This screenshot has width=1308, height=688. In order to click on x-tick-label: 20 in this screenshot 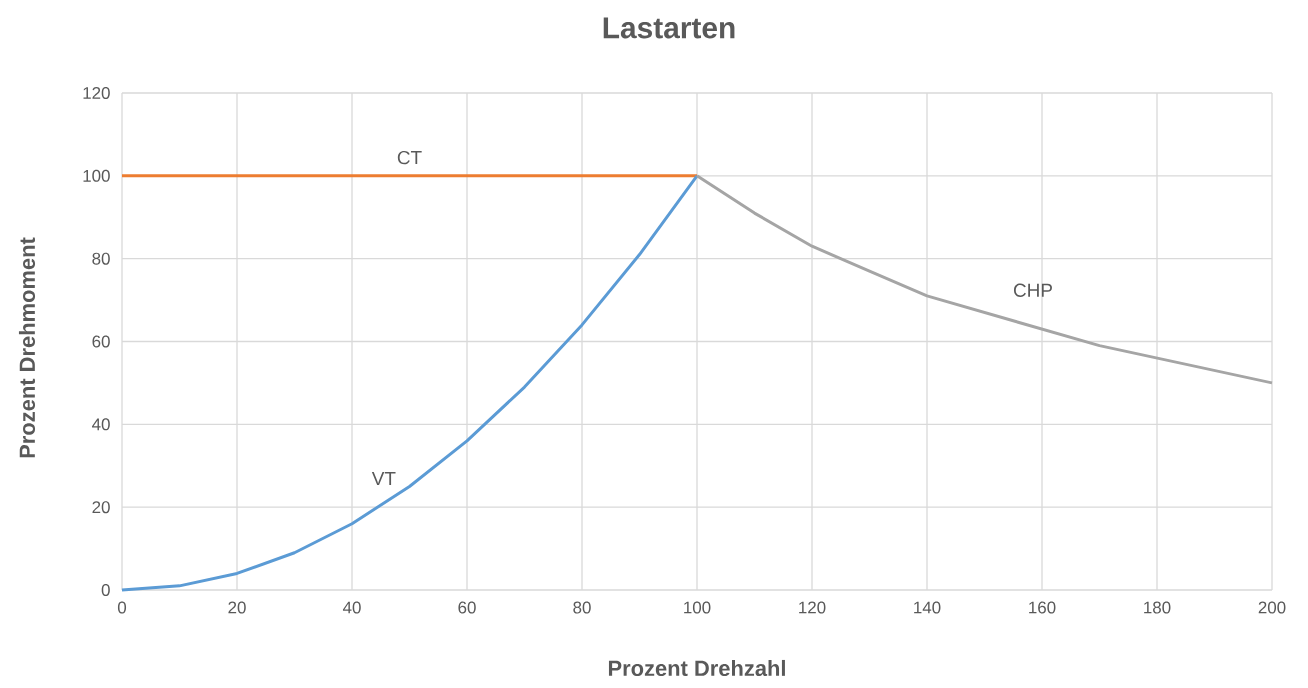, I will do `click(237, 607)`.